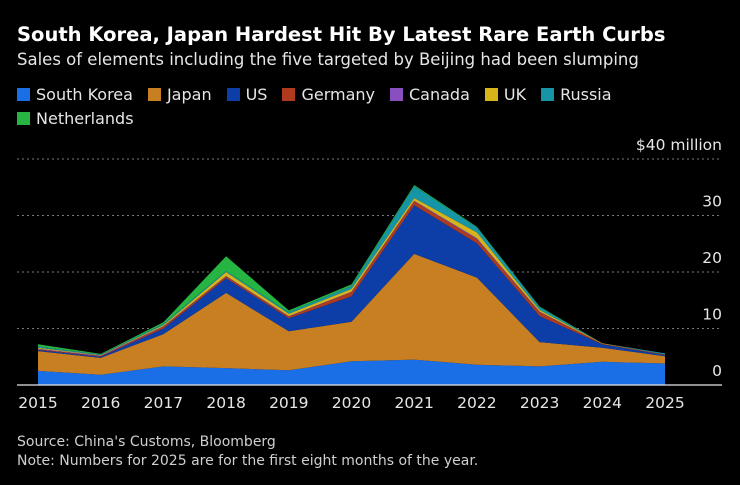 The height and width of the screenshot is (485, 740). Describe the element at coordinates (84, 94) in the screenshot. I see `legend-label: South Korea` at that location.